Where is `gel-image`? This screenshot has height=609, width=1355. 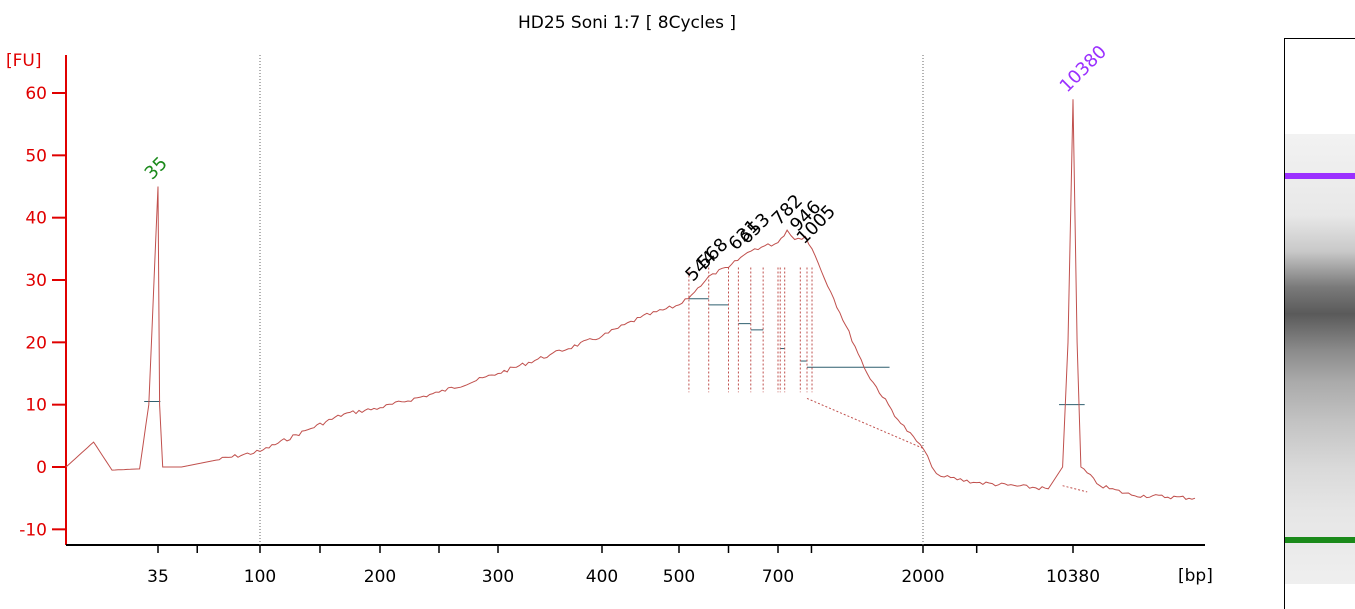
gel-image is located at coordinates (1319, 323).